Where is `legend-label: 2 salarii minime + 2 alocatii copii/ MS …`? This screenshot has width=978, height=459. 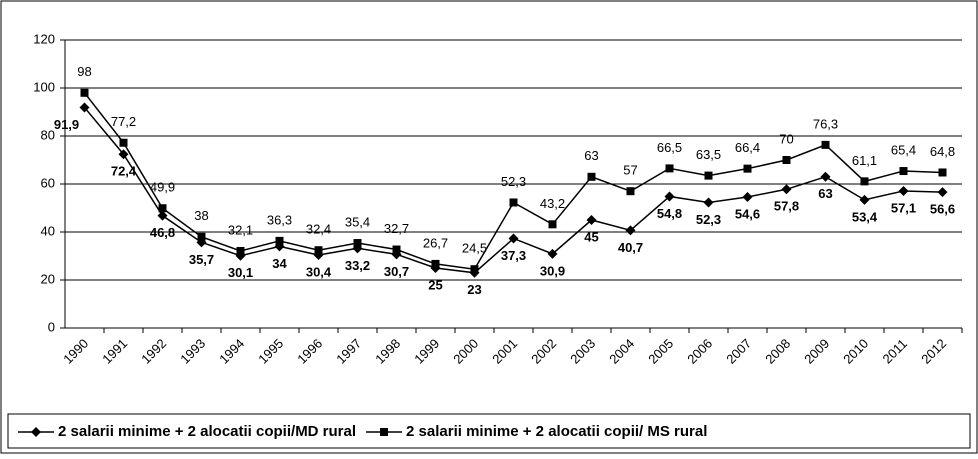 legend-label: 2 salarii minime + 2 alocatii copii/ MS … is located at coordinates (556, 431).